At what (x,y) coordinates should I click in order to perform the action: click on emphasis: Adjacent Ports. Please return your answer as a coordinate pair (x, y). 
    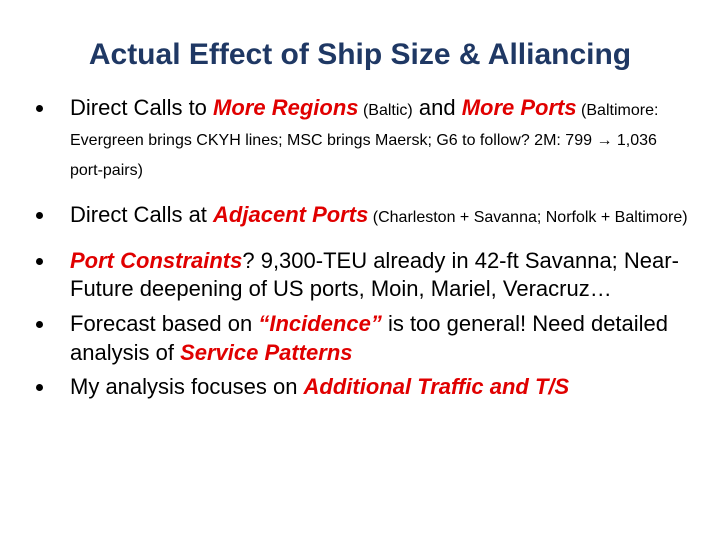
    Looking at the image, I should click on (291, 214).